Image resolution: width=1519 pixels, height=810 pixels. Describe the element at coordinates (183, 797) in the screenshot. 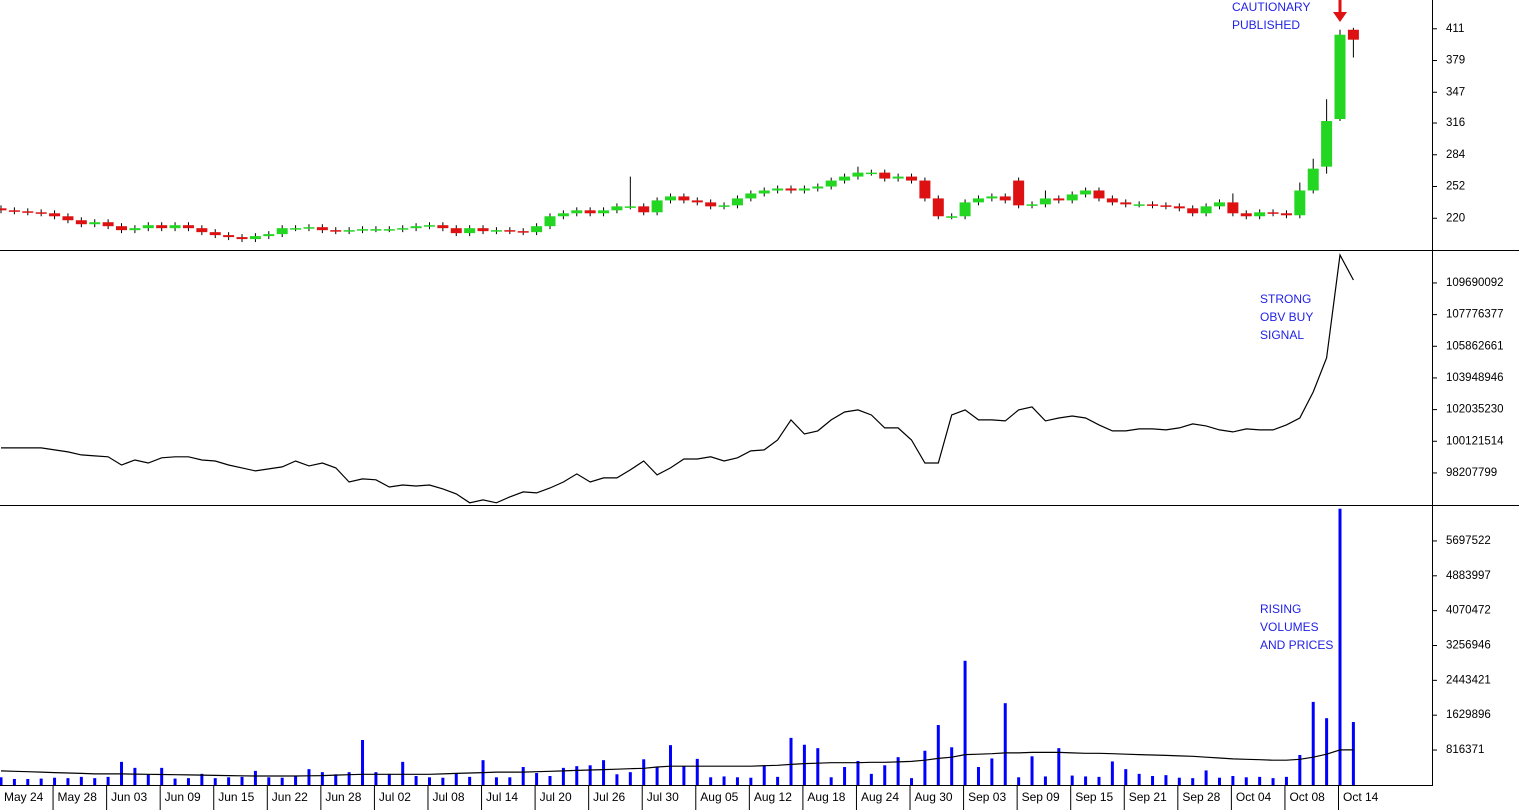

I see `x-tick-label: Jun 09` at that location.